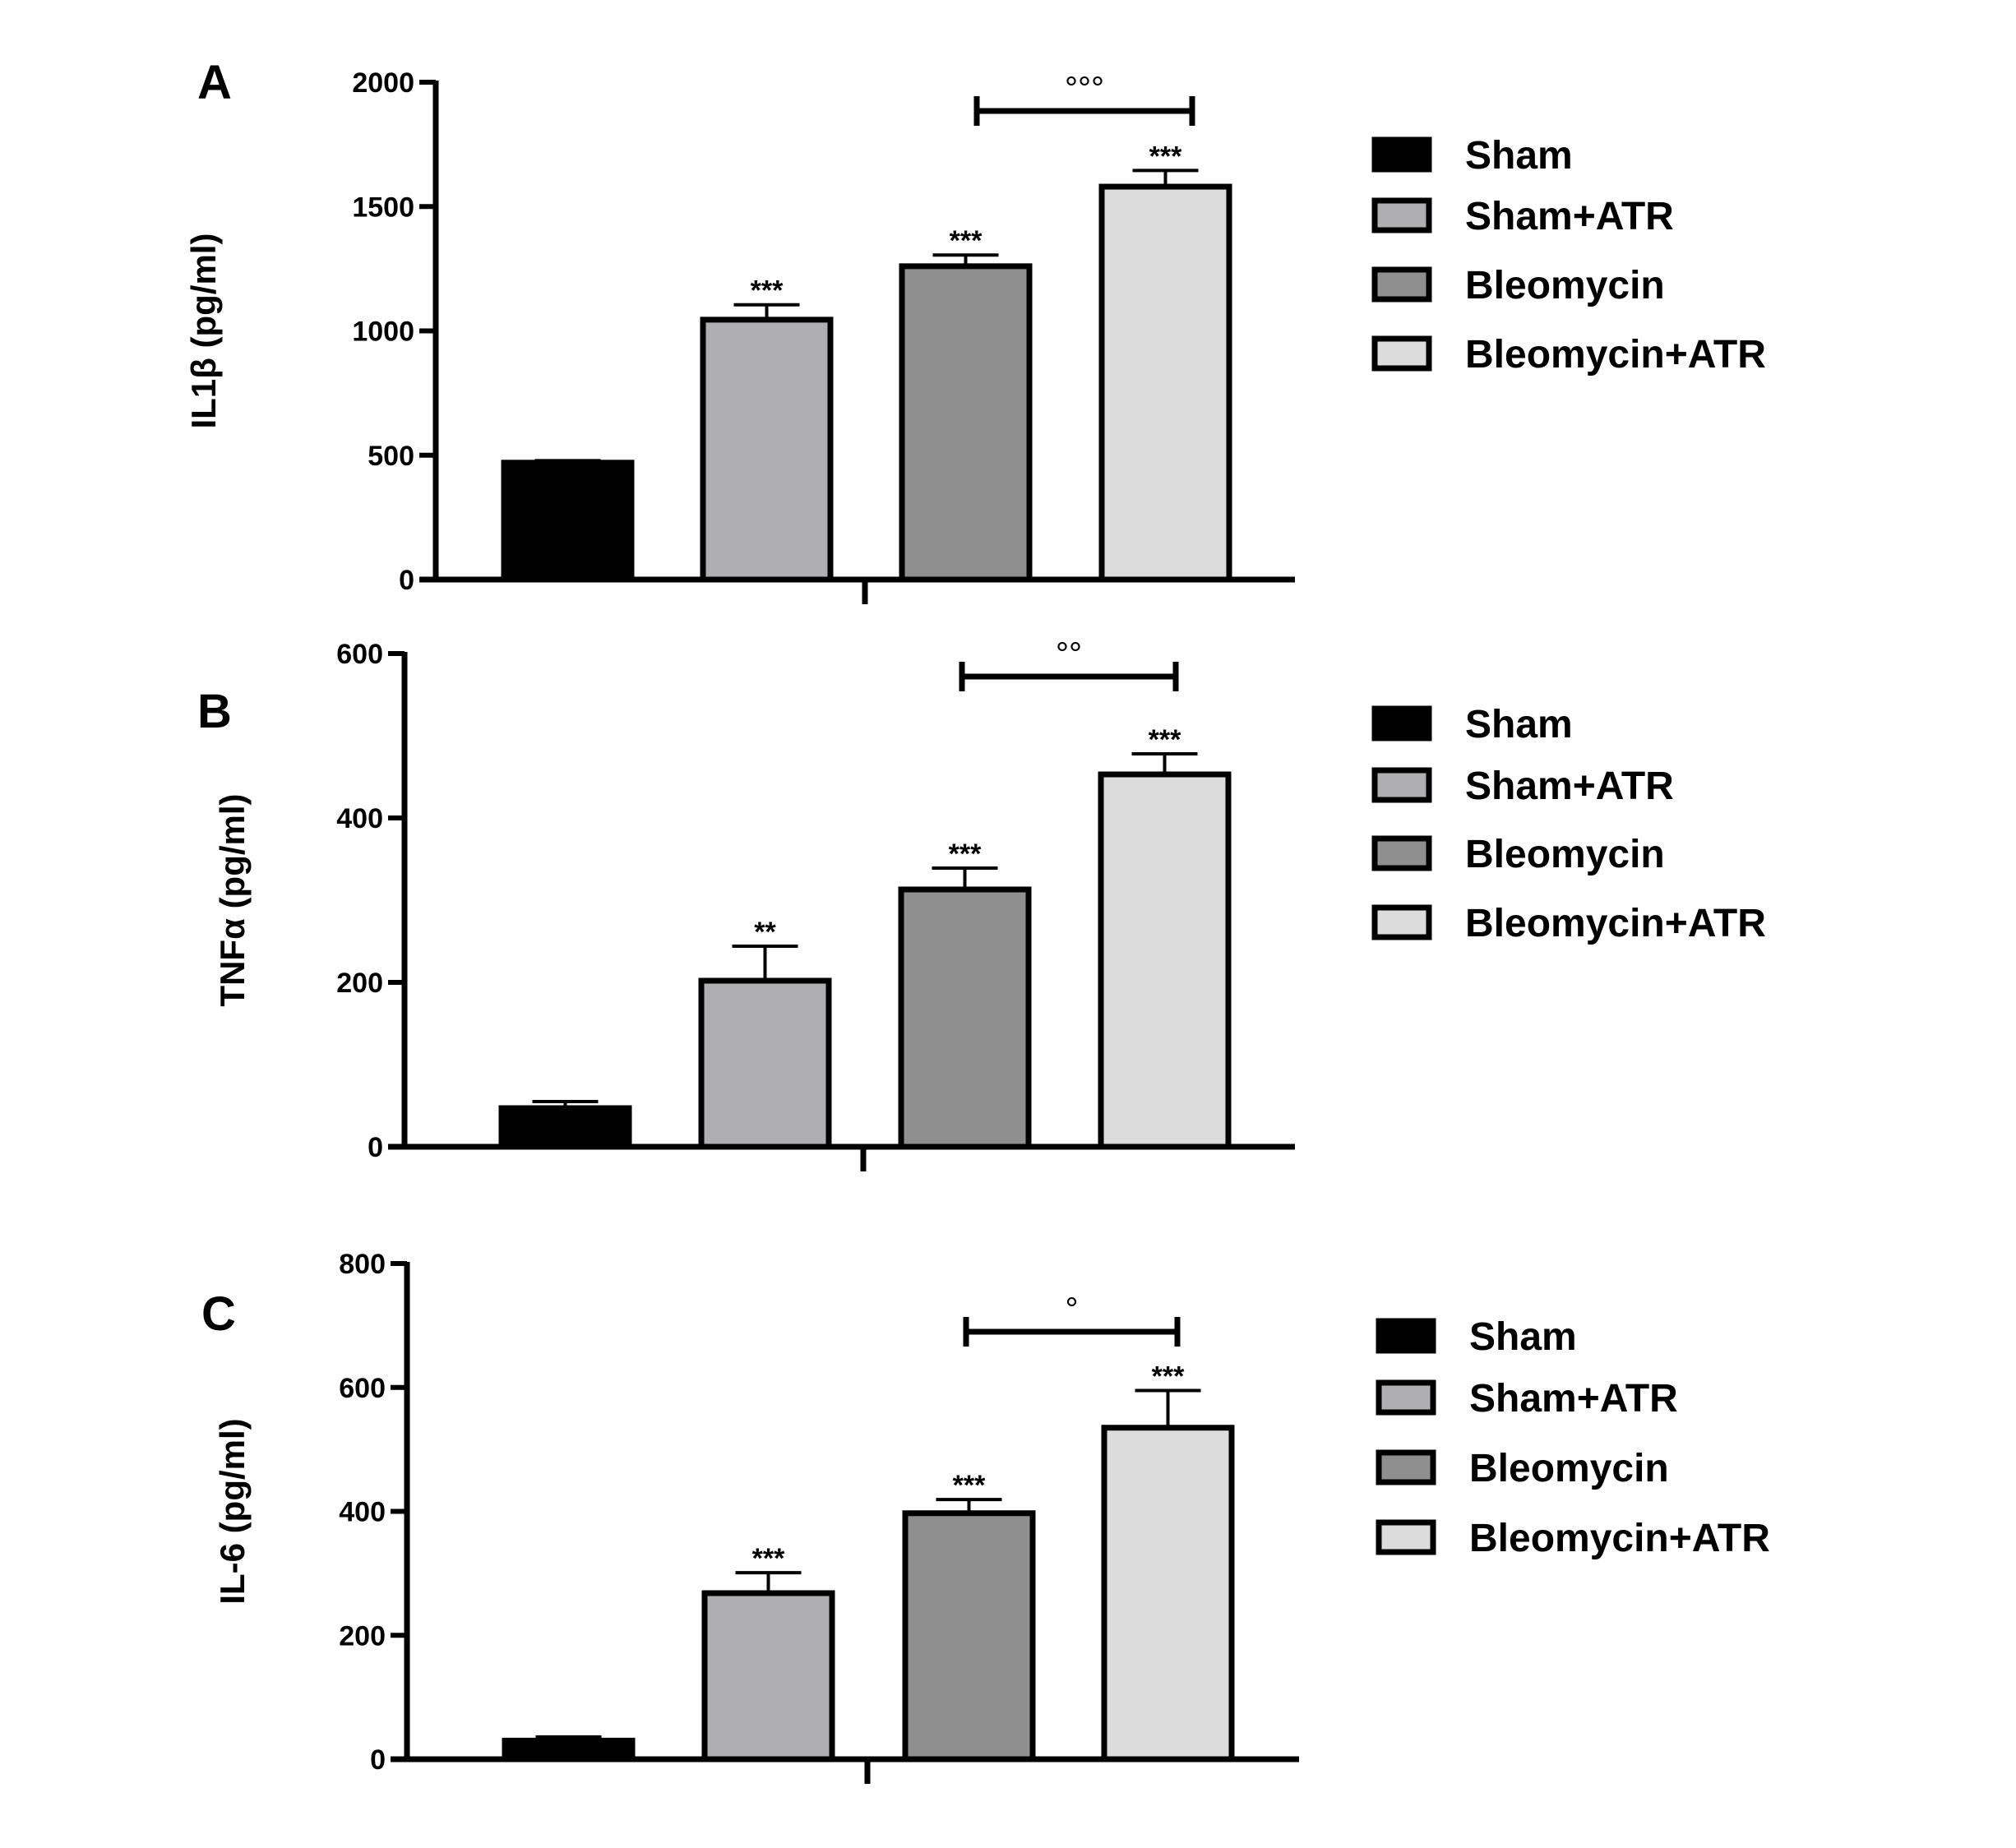 Image resolution: width=2016 pixels, height=1848 pixels. I want to click on y-tick-label: 2000, so click(383, 83).